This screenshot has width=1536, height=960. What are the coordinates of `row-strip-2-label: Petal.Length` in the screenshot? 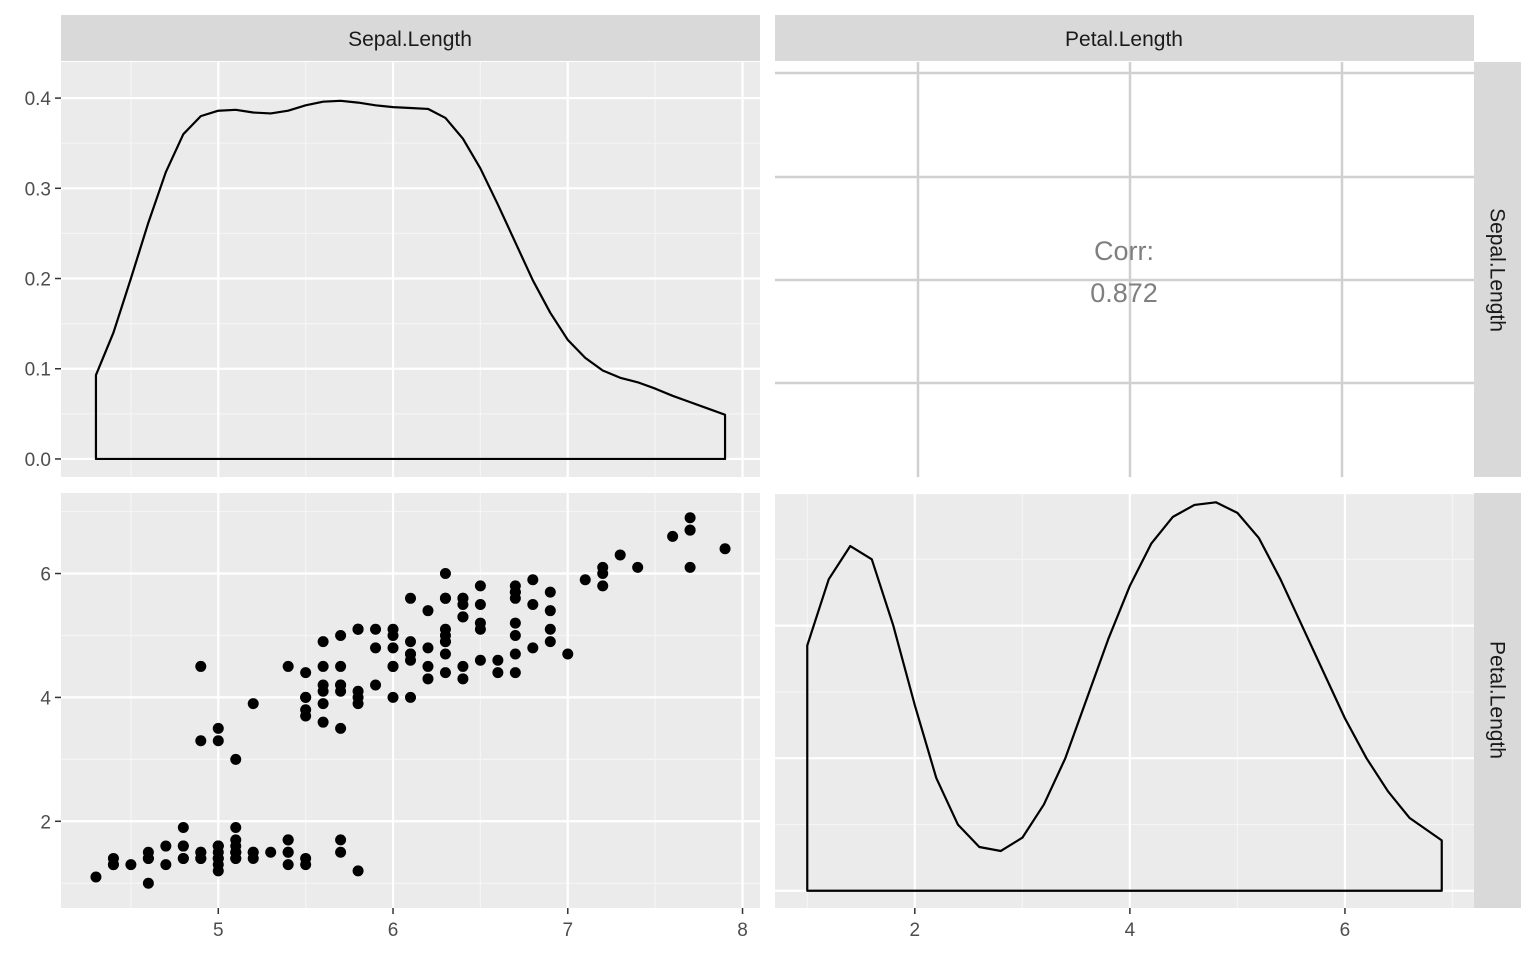 It's located at (1497, 700).